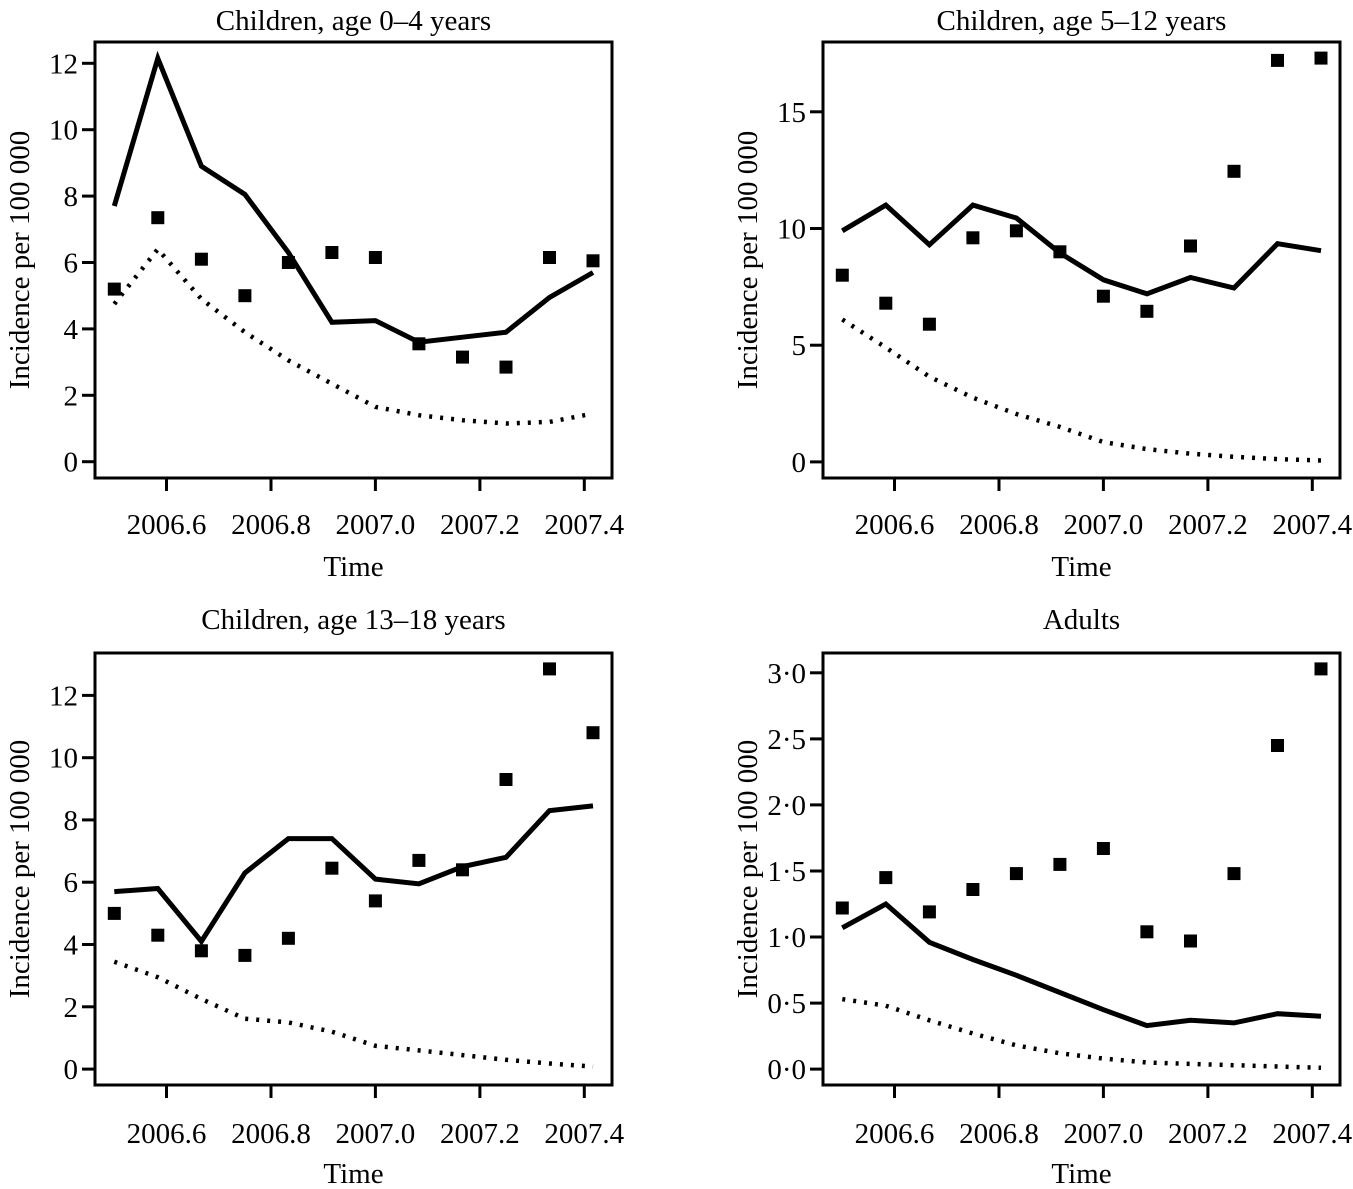 The height and width of the screenshot is (1189, 1353). Describe the element at coordinates (786, 806) in the screenshot. I see `y-tick-label: 2·0` at that location.